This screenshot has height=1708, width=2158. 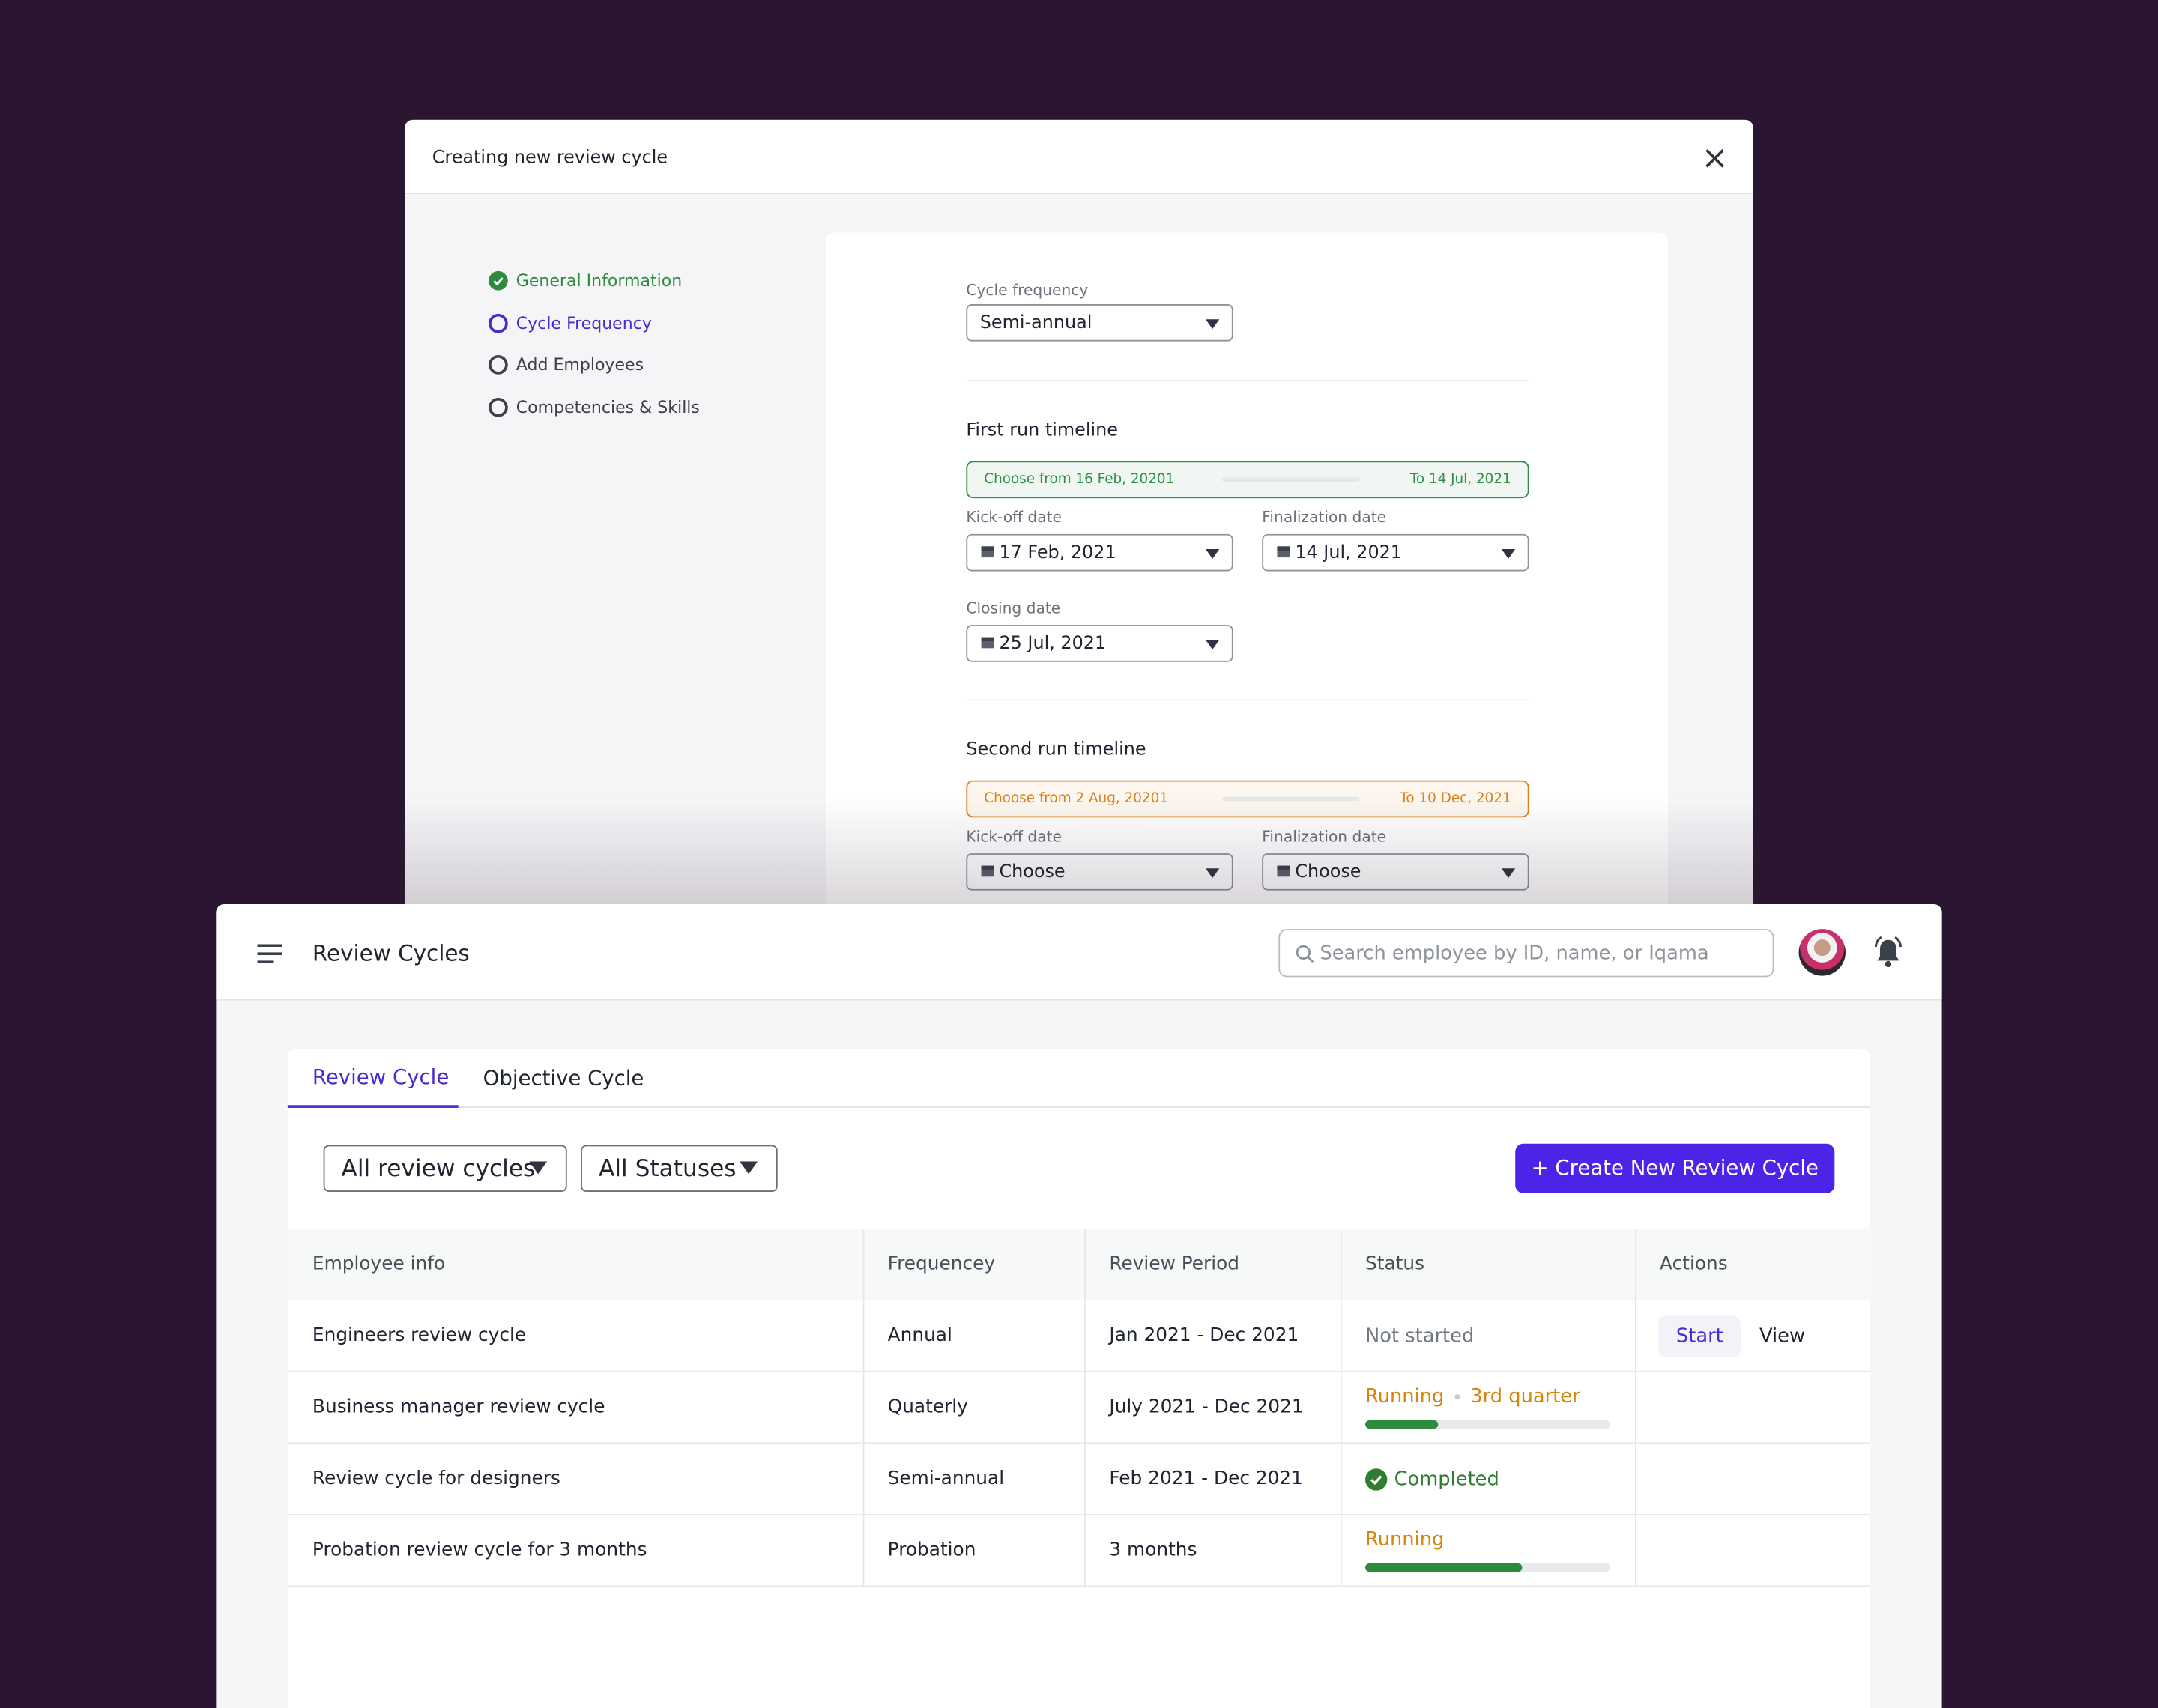 What do you see at coordinates (580, 365) in the screenshot?
I see `step-label: Add Employees` at bounding box center [580, 365].